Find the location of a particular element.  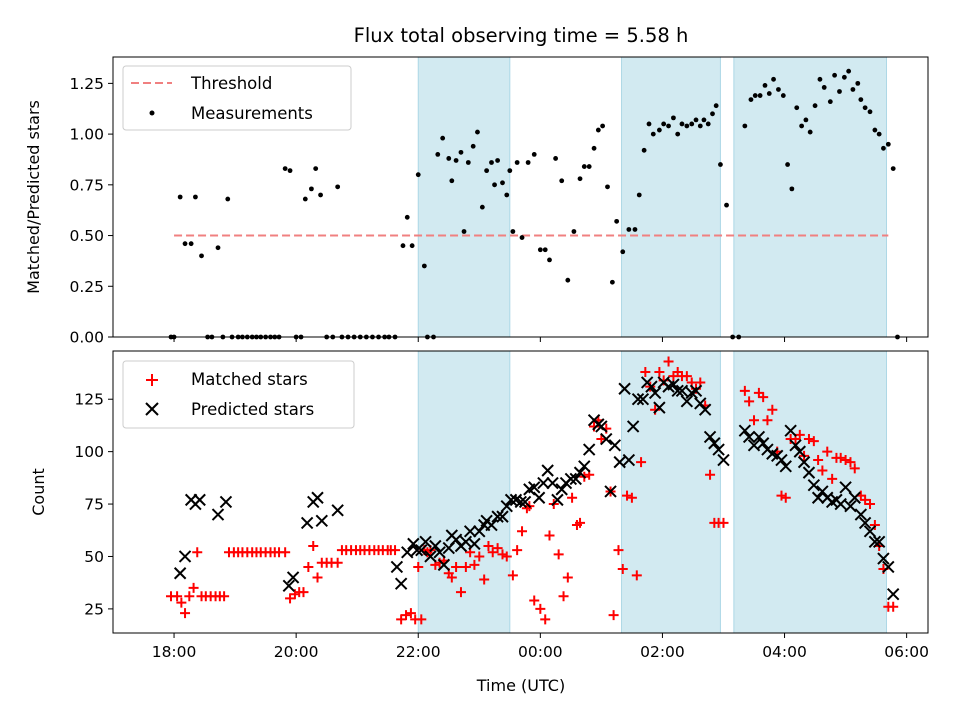

legend-matched-swatch is located at coordinates (152, 380).